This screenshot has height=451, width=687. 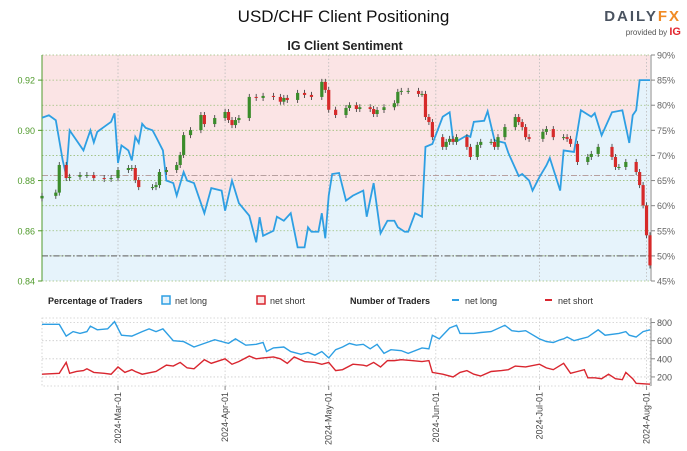 I want to click on x-axis-label: 2024-Jun-01, so click(x=436, y=417).